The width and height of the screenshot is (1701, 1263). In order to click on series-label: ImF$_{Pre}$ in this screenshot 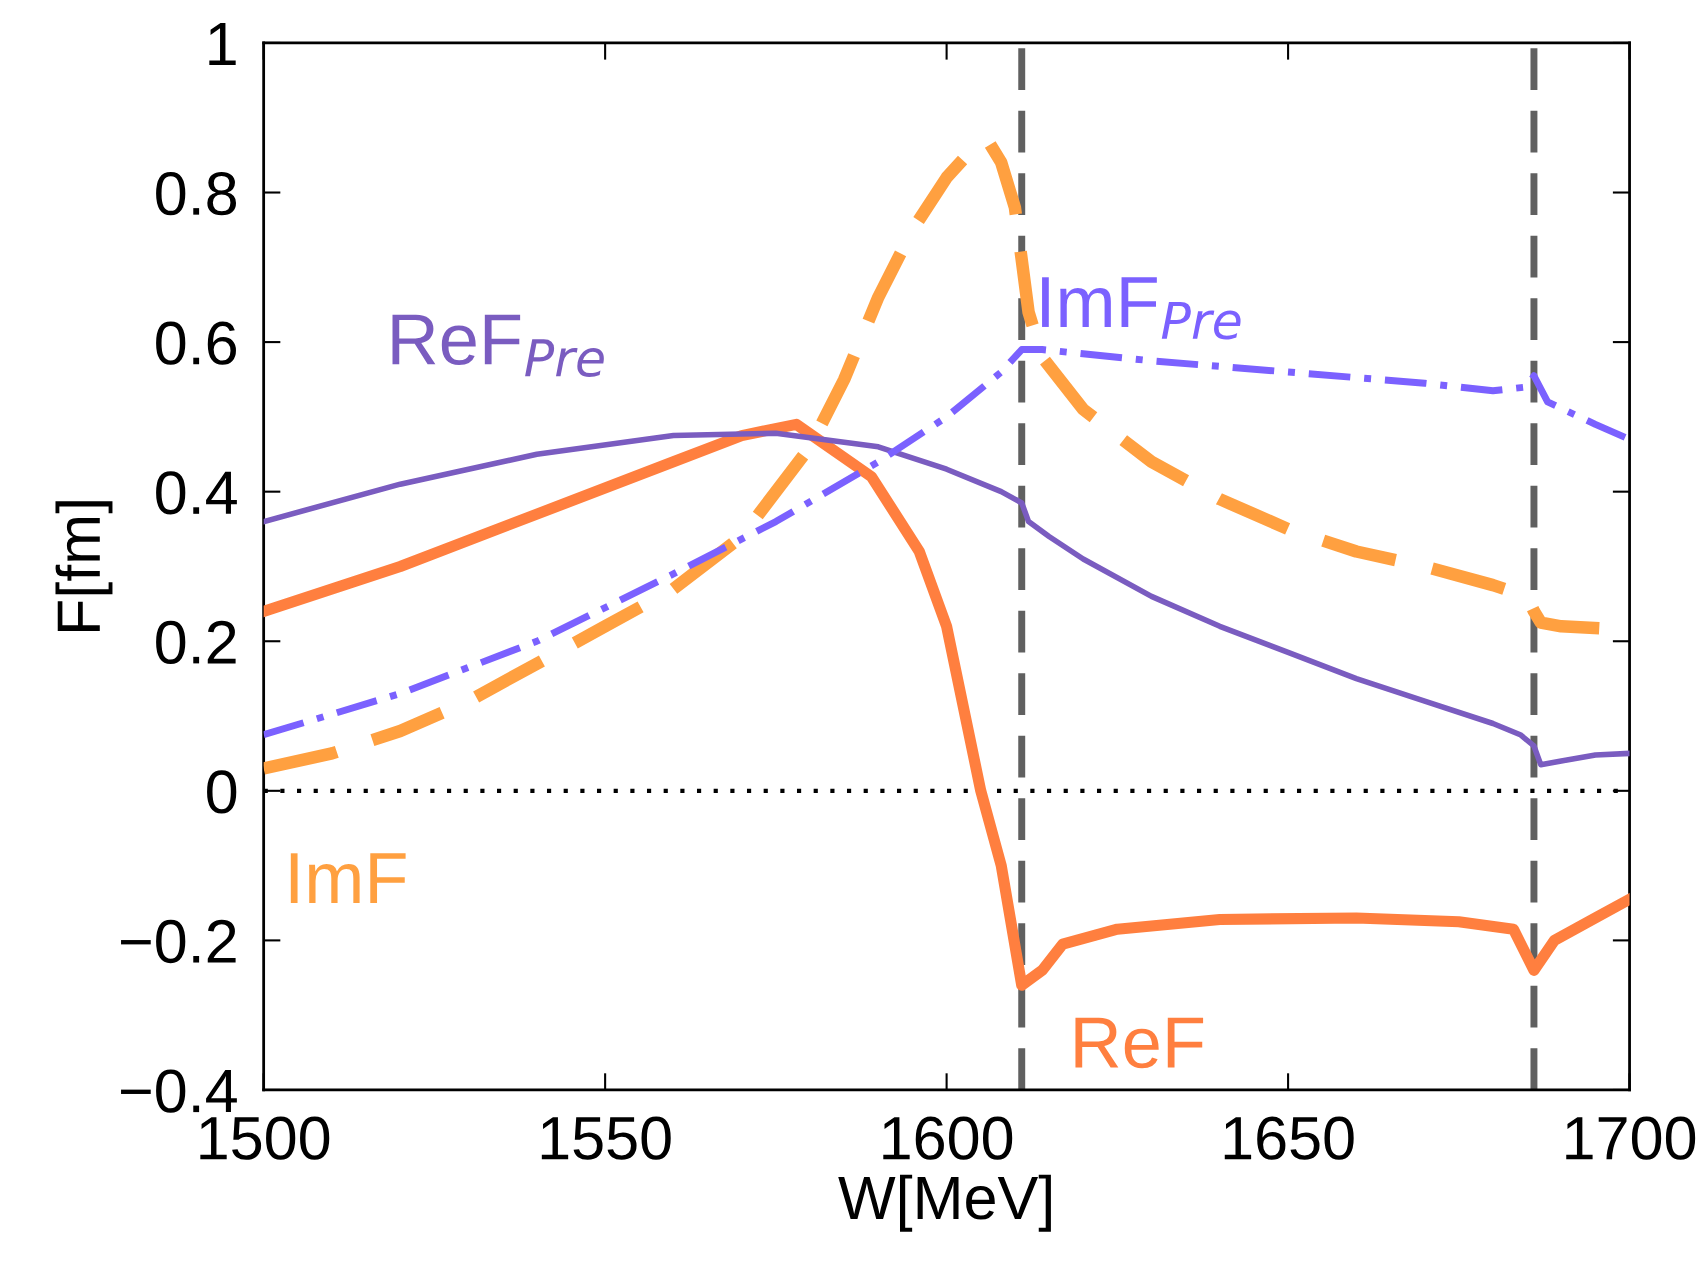, I will do `click(1141, 308)`.